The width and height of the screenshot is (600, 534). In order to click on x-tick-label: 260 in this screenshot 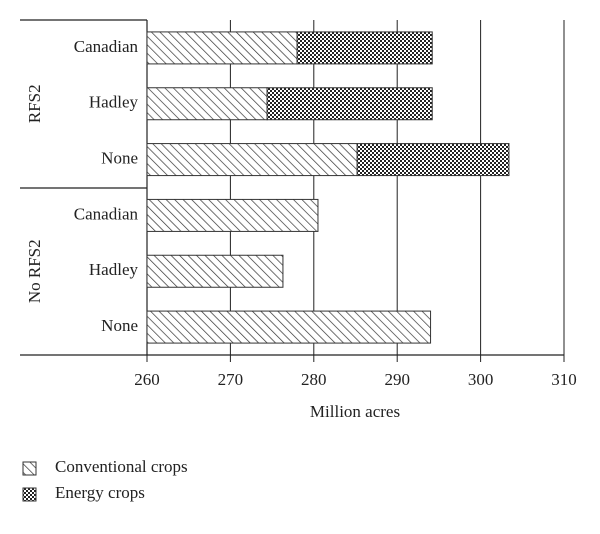, I will do `click(147, 379)`.